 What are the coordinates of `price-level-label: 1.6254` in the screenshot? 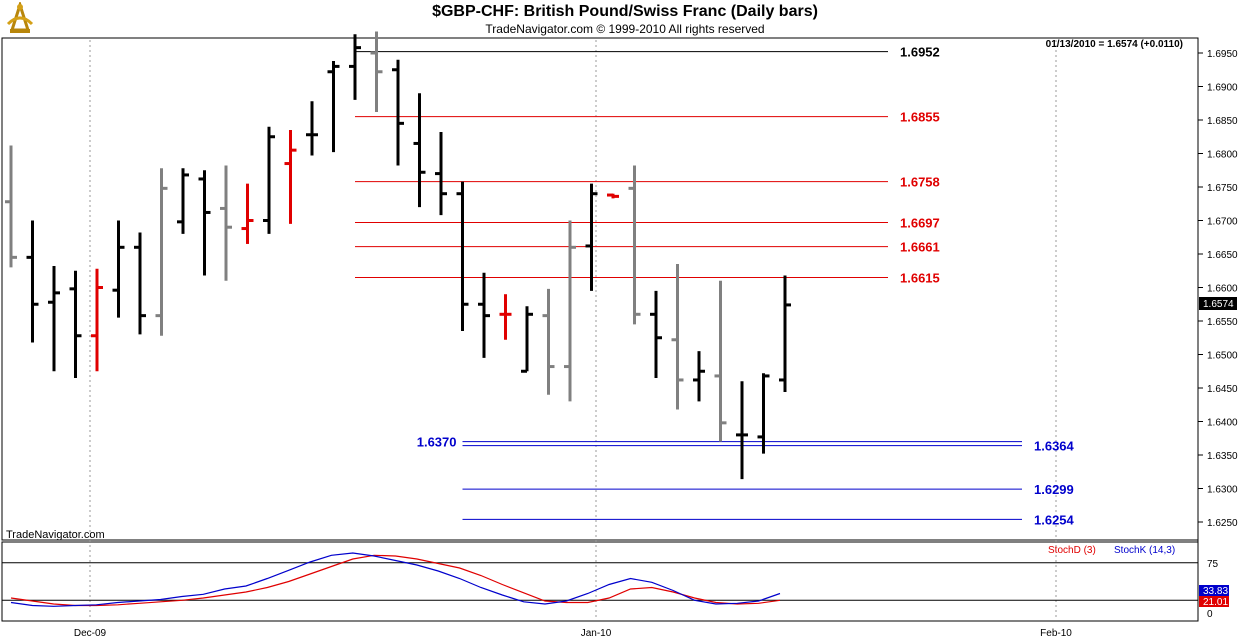 It's located at (1054, 519).